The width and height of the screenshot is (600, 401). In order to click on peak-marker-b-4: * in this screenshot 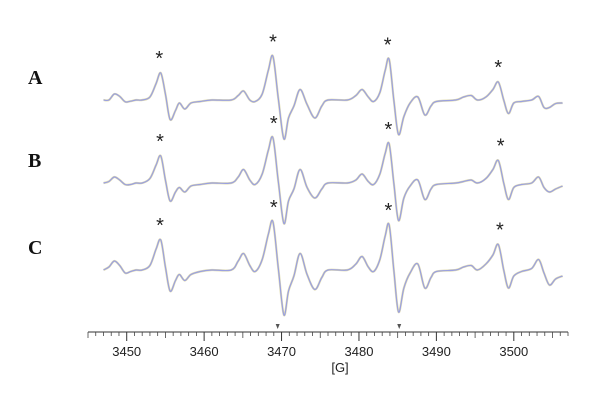, I will do `click(501, 147)`.